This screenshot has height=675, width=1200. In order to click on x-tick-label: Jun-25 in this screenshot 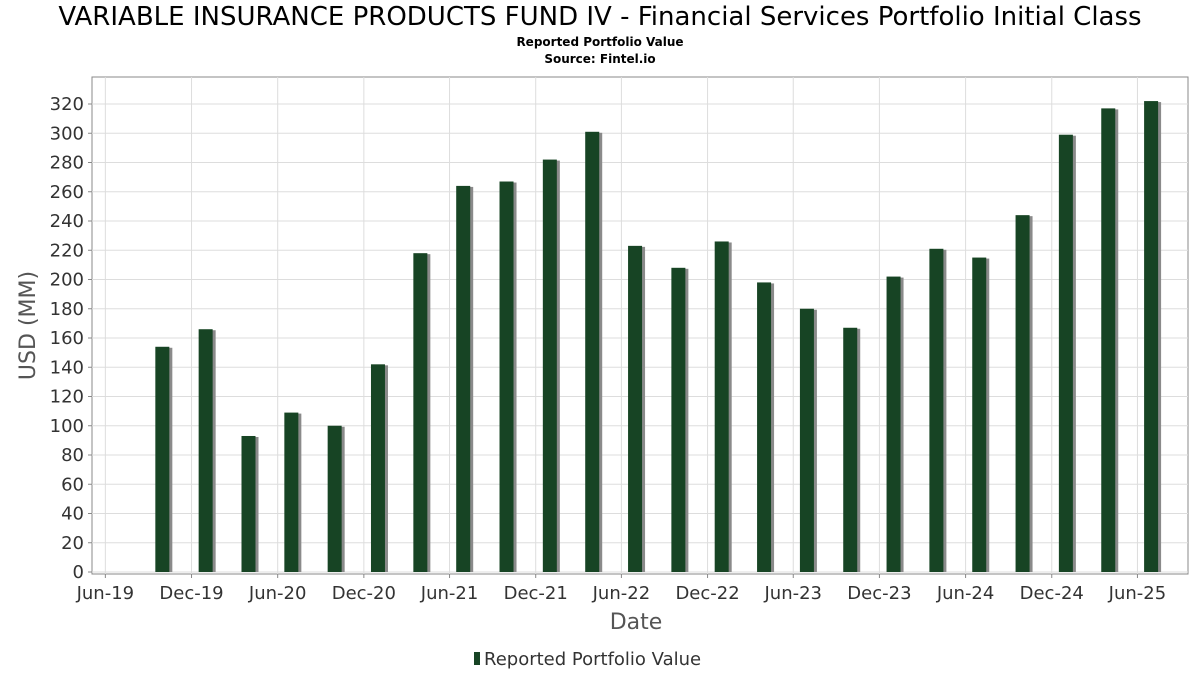, I will do `click(1137, 593)`.